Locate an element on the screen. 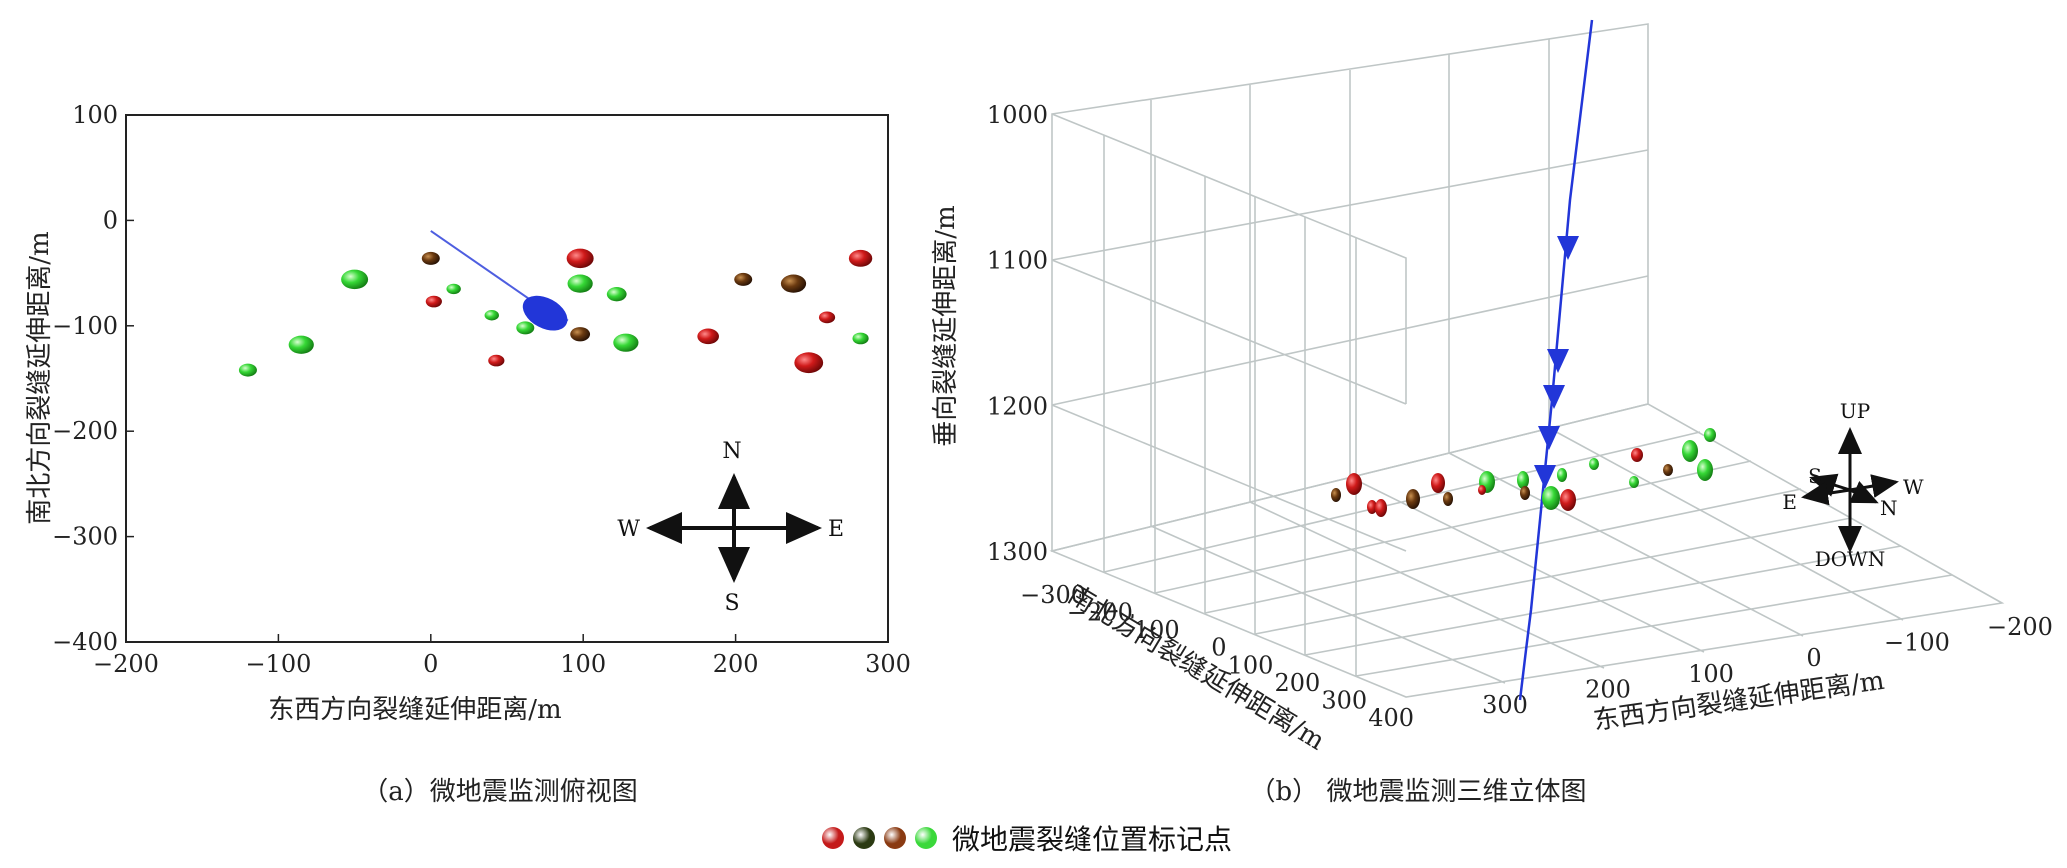 The width and height of the screenshot is (2067, 868). compass-w-label-3d: W is located at coordinates (1913, 487).